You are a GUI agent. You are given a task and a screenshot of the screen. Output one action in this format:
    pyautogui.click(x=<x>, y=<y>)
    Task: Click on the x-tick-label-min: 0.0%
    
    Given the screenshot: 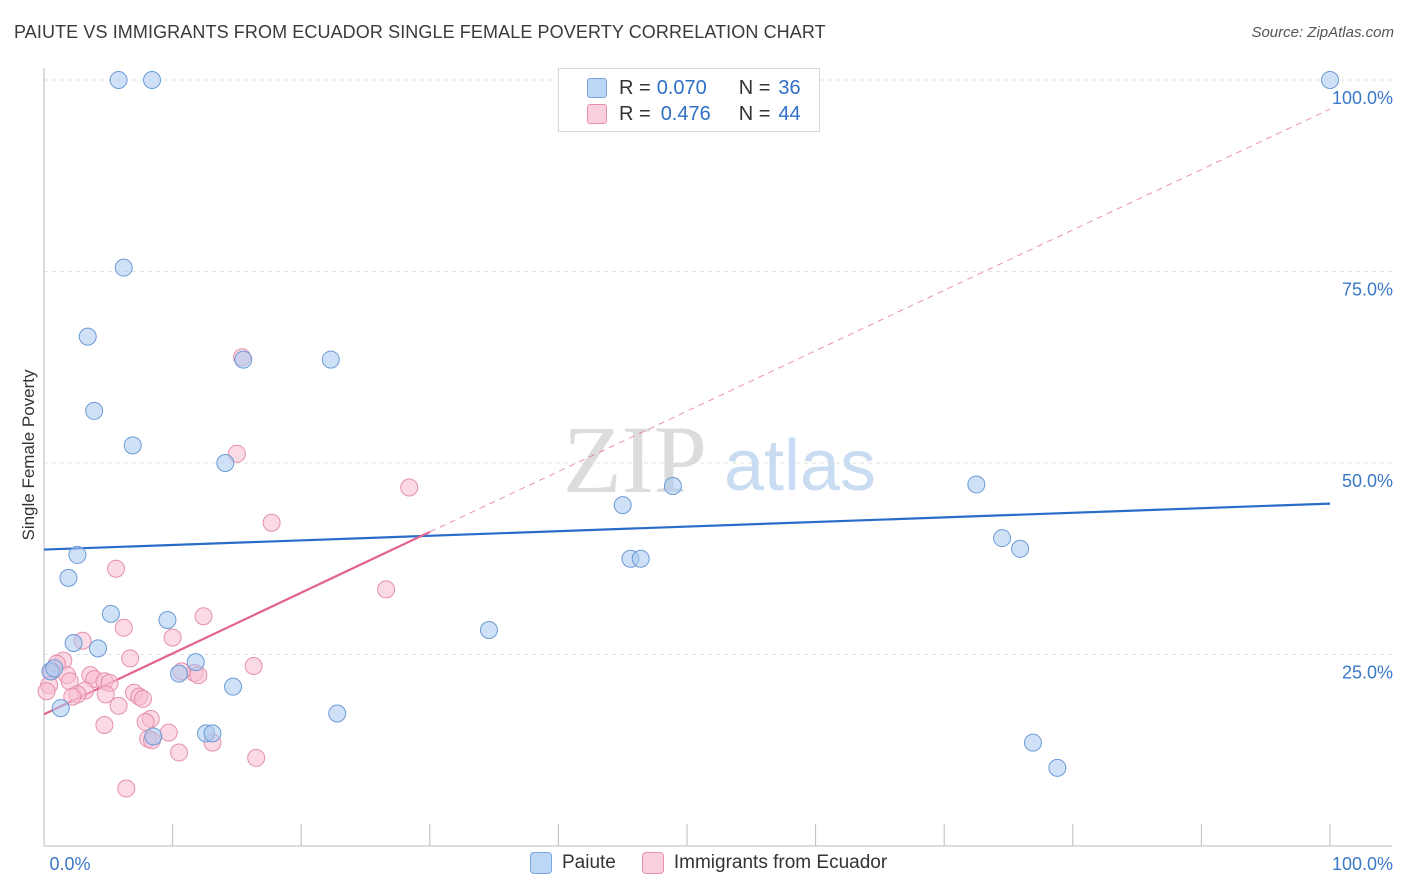 What is the action you would take?
    pyautogui.click(x=69, y=864)
    